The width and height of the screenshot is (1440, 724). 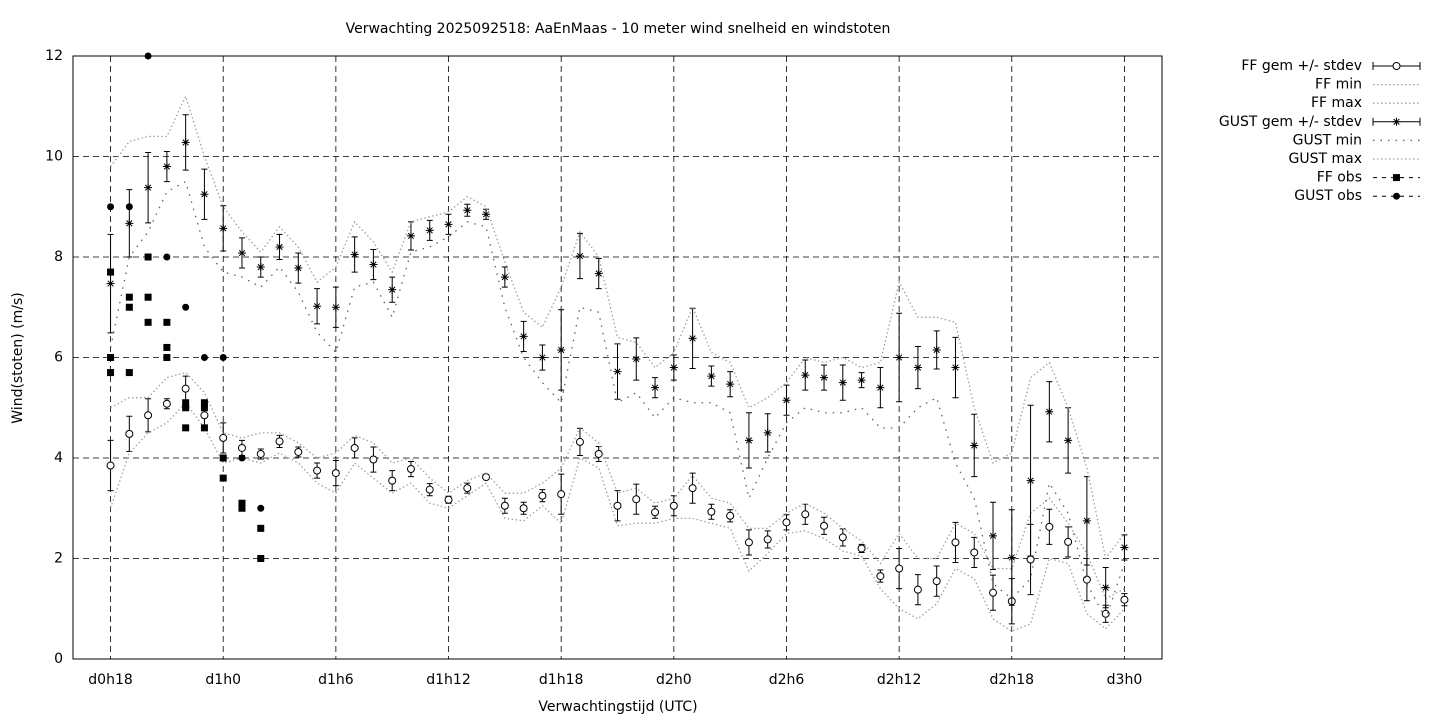 What do you see at coordinates (18, 357) in the screenshot?
I see `y-axis-label: Wind(stoten) (m/s)` at bounding box center [18, 357].